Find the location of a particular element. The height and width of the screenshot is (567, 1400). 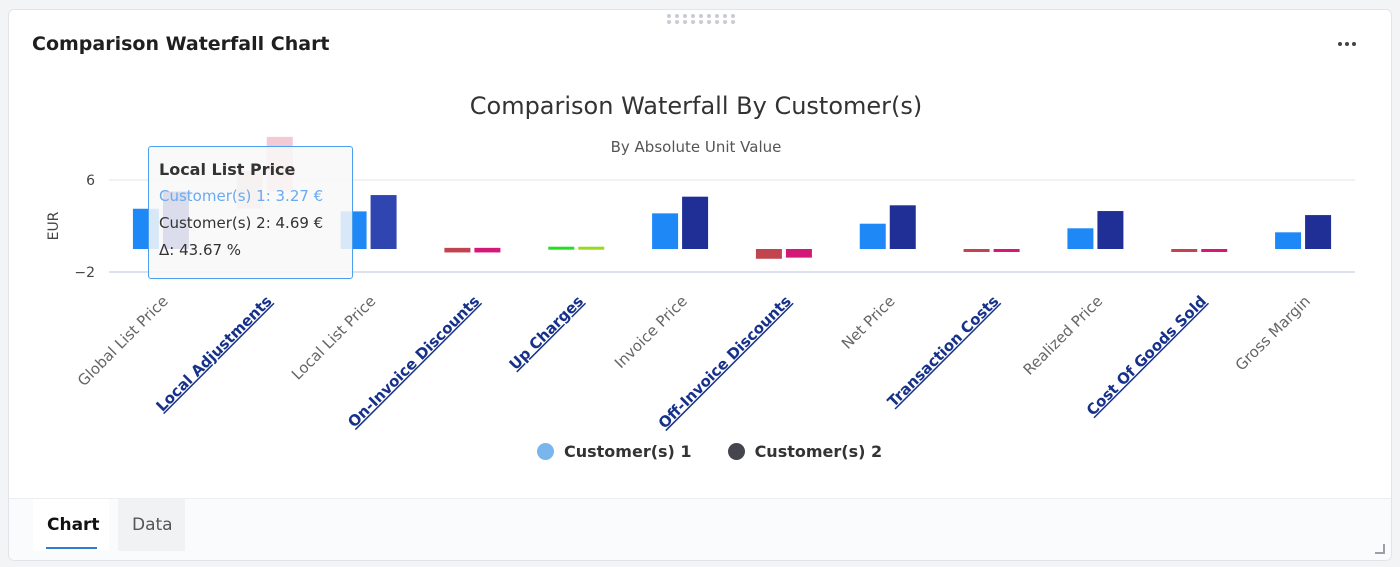

x-tick-label: Net Price is located at coordinates (868, 322).